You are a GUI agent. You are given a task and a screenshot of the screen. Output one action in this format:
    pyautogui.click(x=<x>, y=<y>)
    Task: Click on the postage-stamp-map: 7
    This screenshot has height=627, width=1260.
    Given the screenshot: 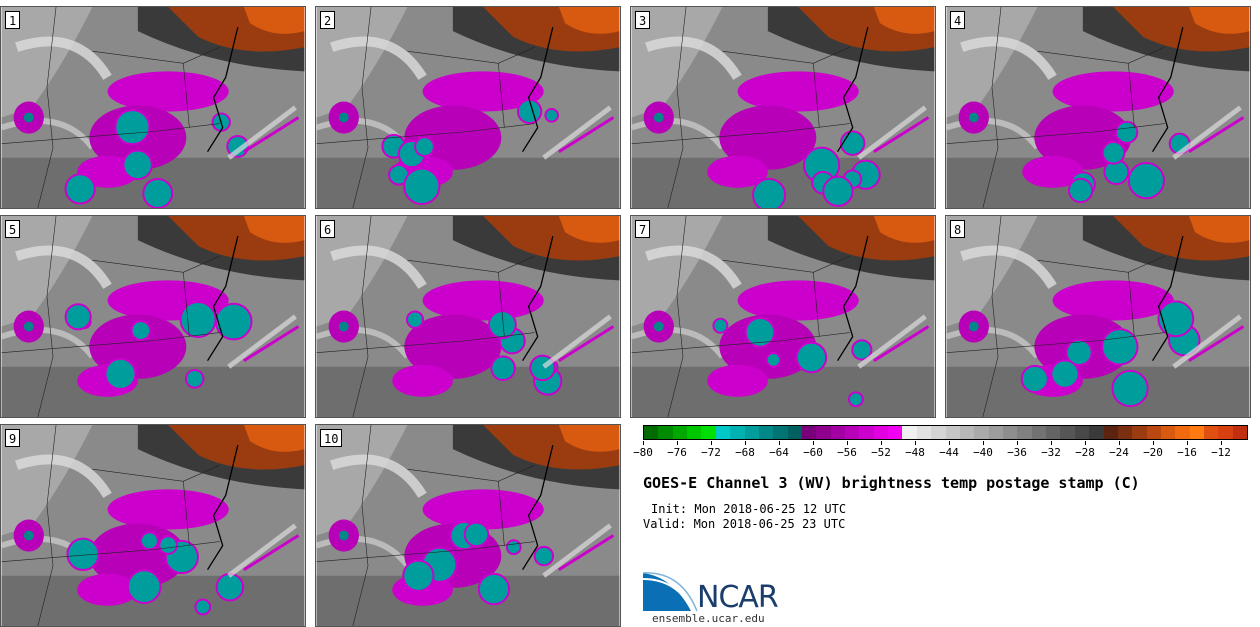 What is the action you would take?
    pyautogui.click(x=783, y=316)
    